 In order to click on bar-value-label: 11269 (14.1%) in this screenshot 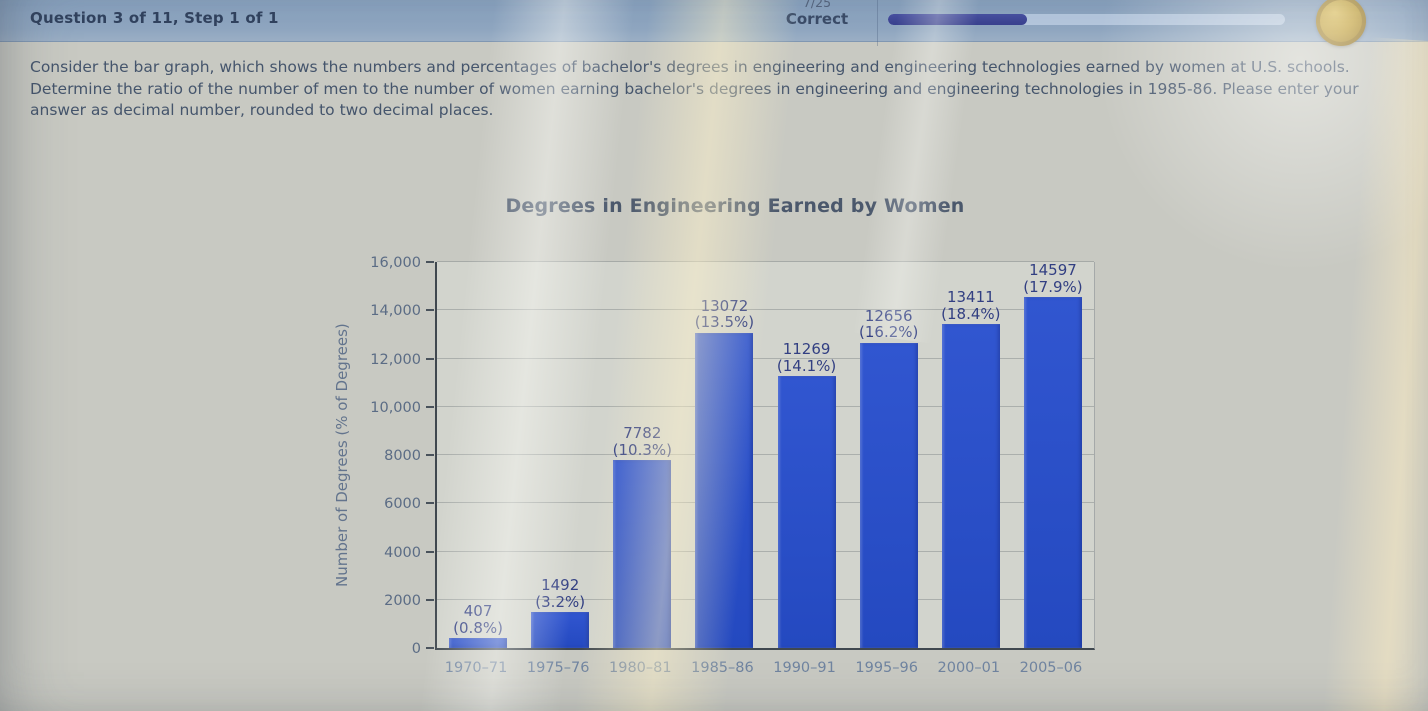, I will do `click(806, 357)`.